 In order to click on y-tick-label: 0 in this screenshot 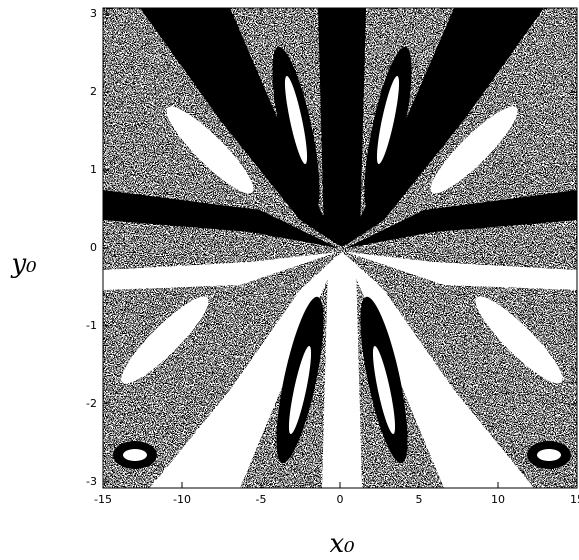, I will do `click(93, 247)`.